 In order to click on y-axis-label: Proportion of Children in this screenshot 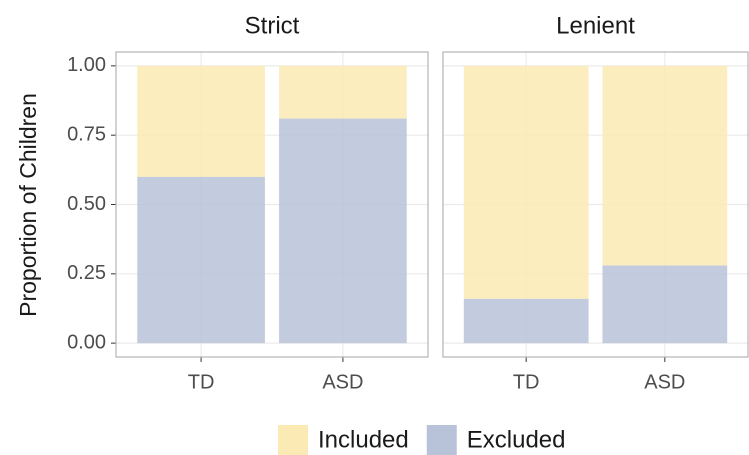, I will do `click(28, 205)`.